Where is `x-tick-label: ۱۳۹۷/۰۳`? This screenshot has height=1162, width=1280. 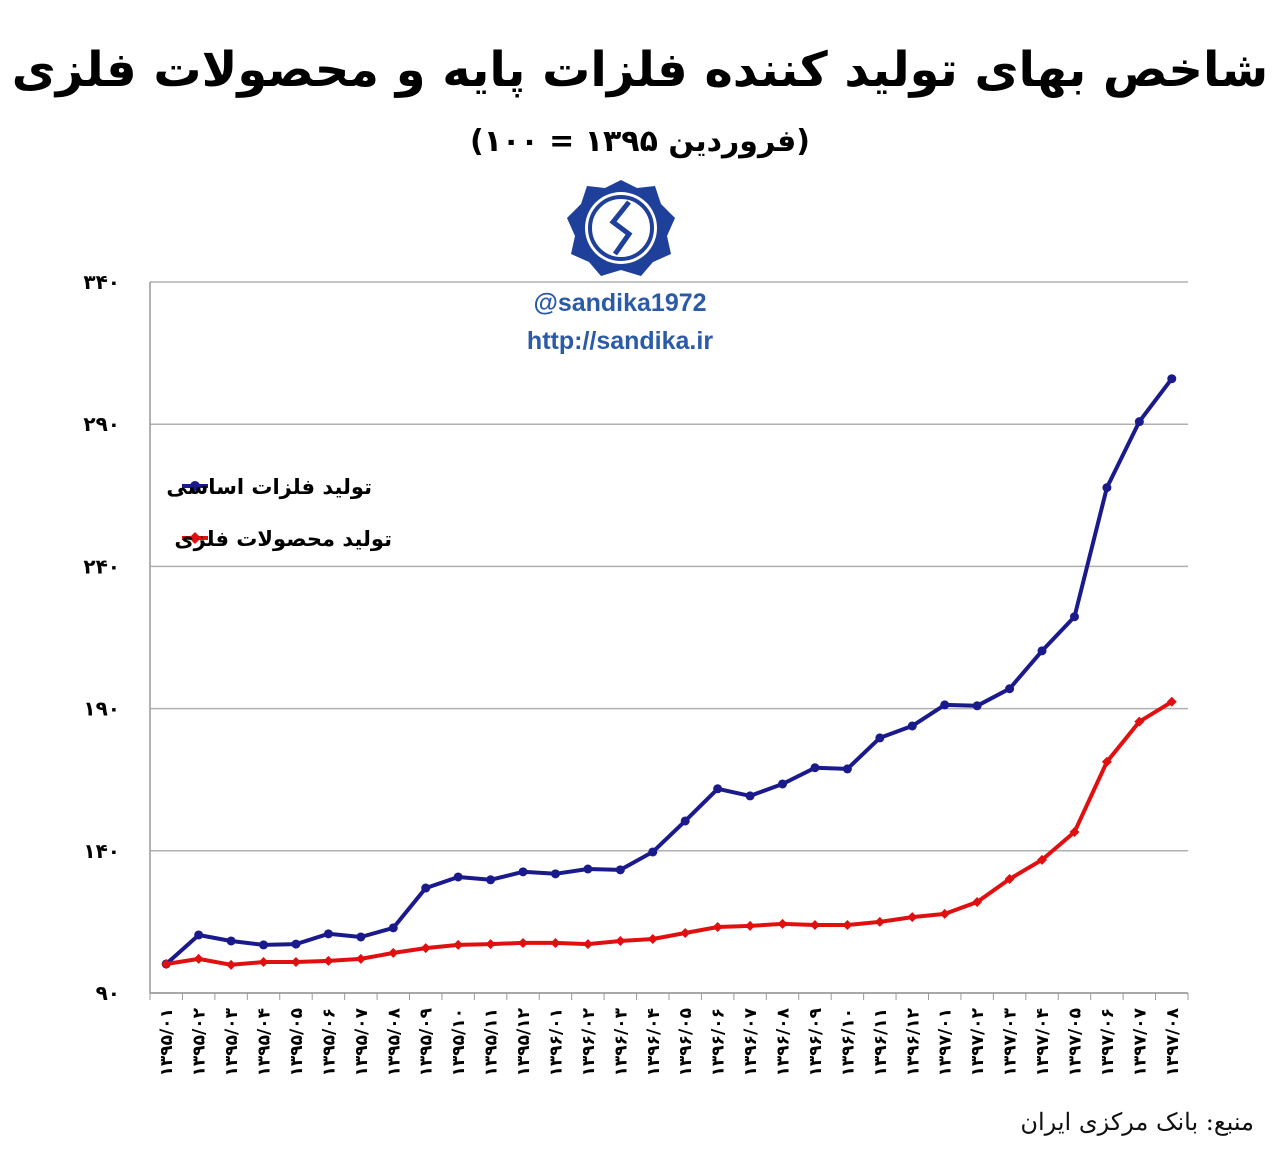 x-tick-label: ۱۳۹۷/۰۳ is located at coordinates (1011, 1041).